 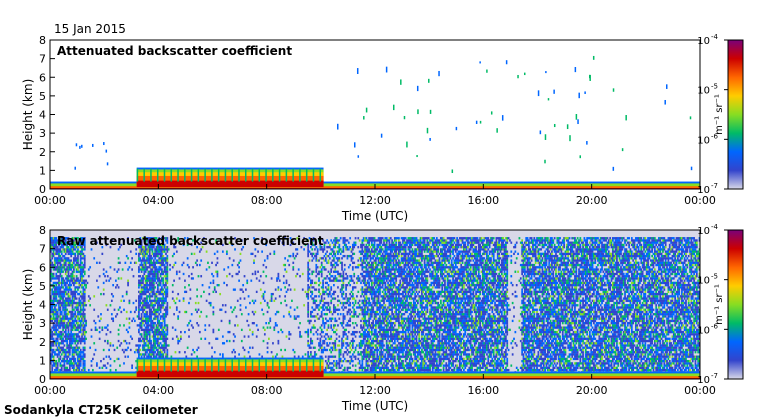 I want to click on panel-title: Raw attenuated backscatter coefficient, so click(x=190, y=241).